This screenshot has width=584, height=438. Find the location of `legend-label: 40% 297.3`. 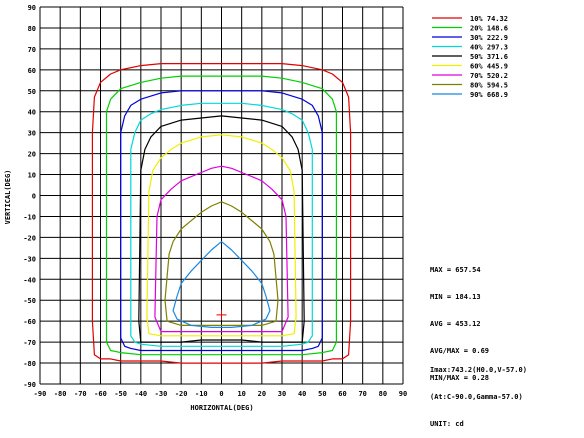

legend-label: 40% 297.3 is located at coordinates (489, 48).